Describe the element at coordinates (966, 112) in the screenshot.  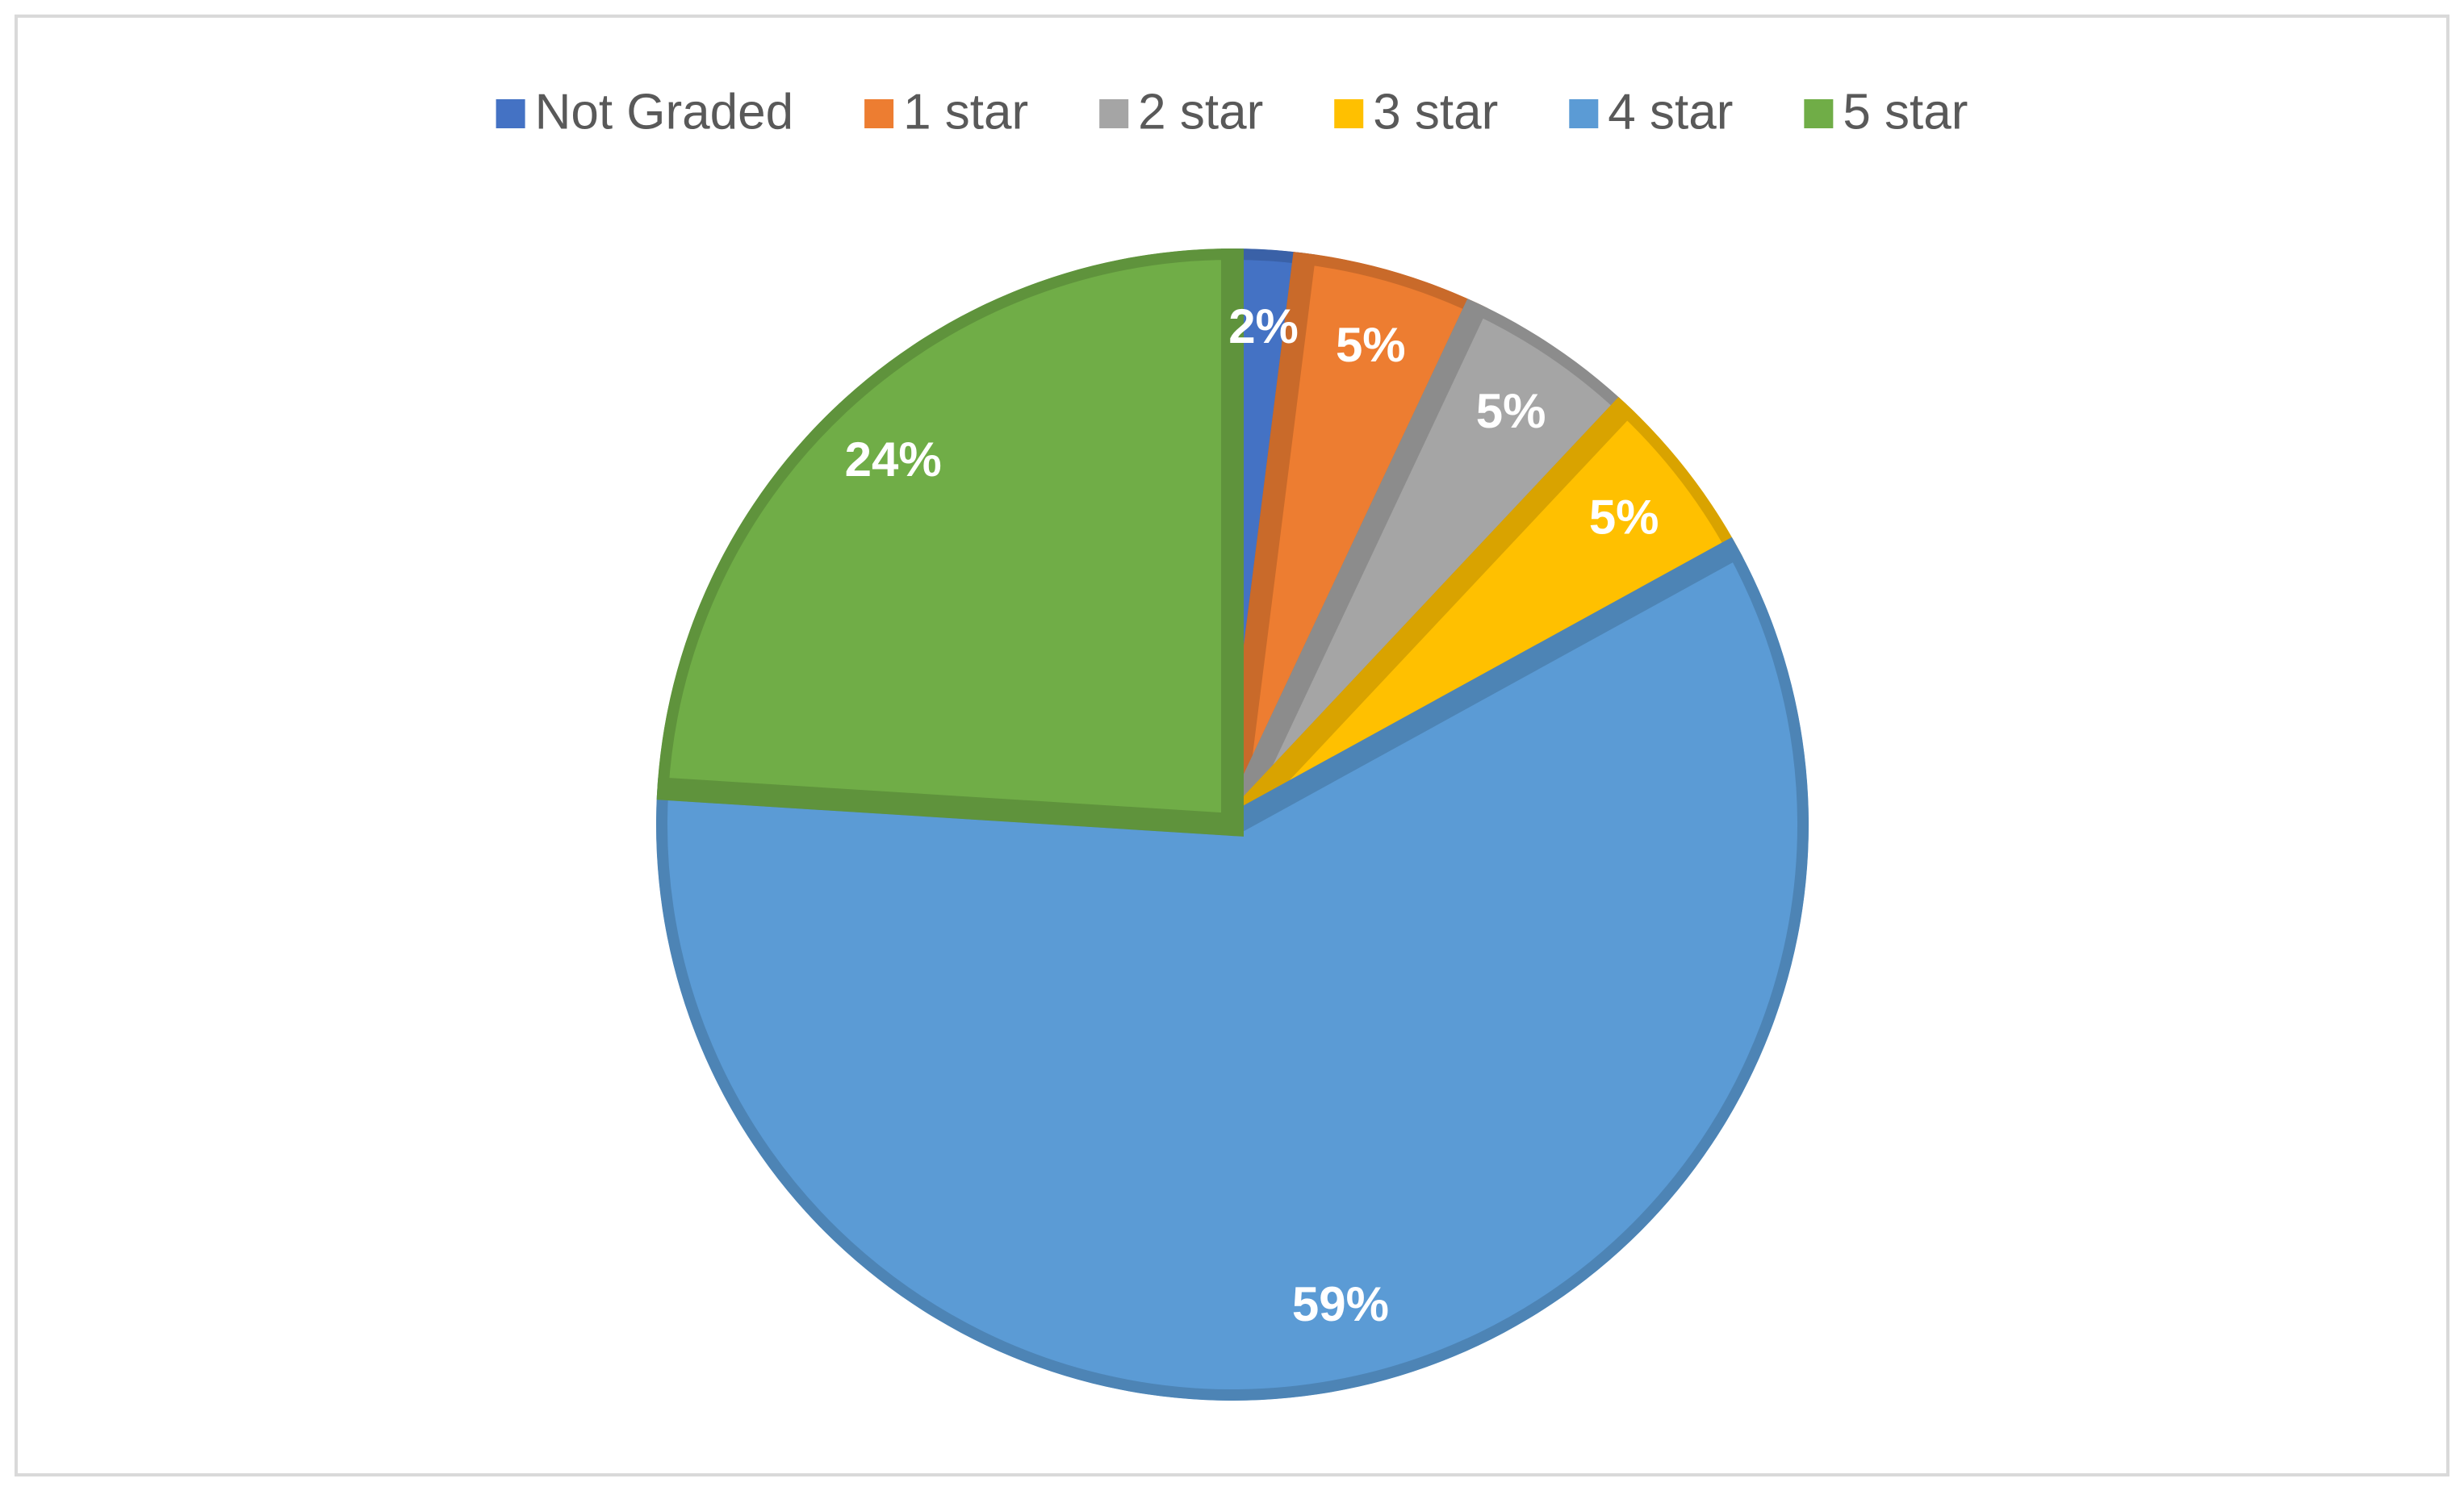
I see `legend-label: 1 star` at that location.